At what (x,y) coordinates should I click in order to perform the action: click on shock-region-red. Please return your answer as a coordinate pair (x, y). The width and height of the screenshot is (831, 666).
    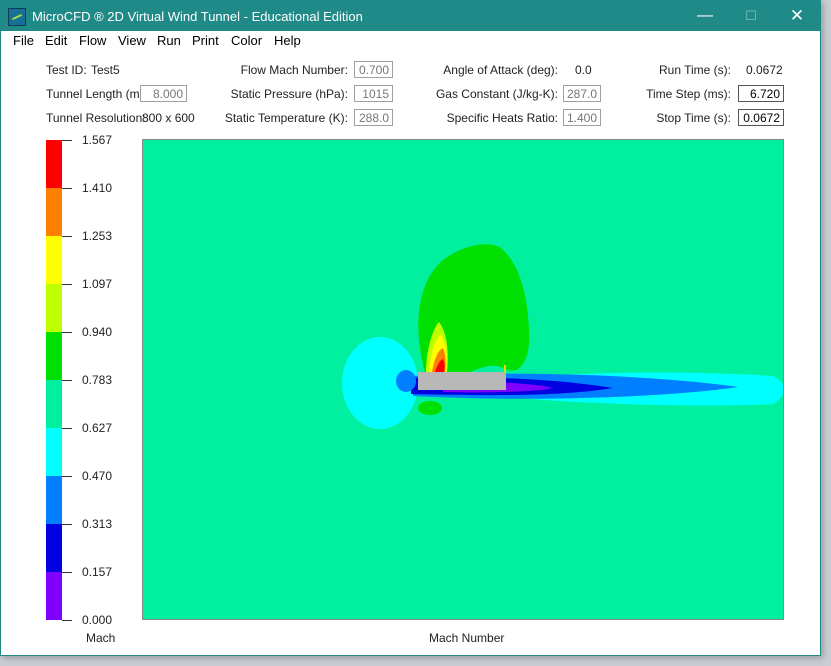
    Looking at the image, I should click on (440, 365).